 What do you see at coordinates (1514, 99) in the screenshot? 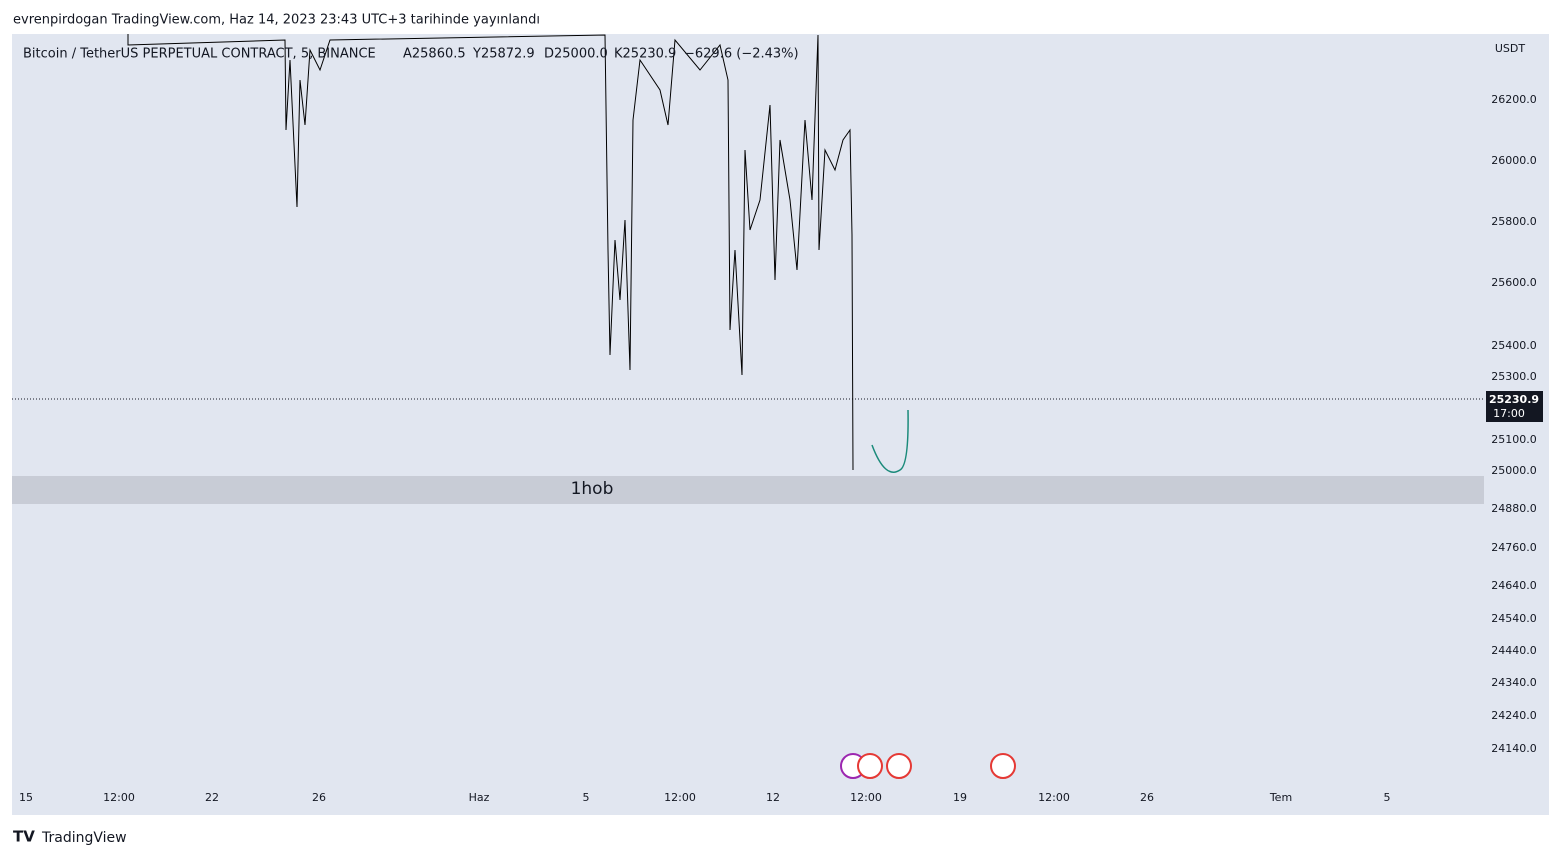
I see `price-label: 26200.0` at bounding box center [1514, 99].